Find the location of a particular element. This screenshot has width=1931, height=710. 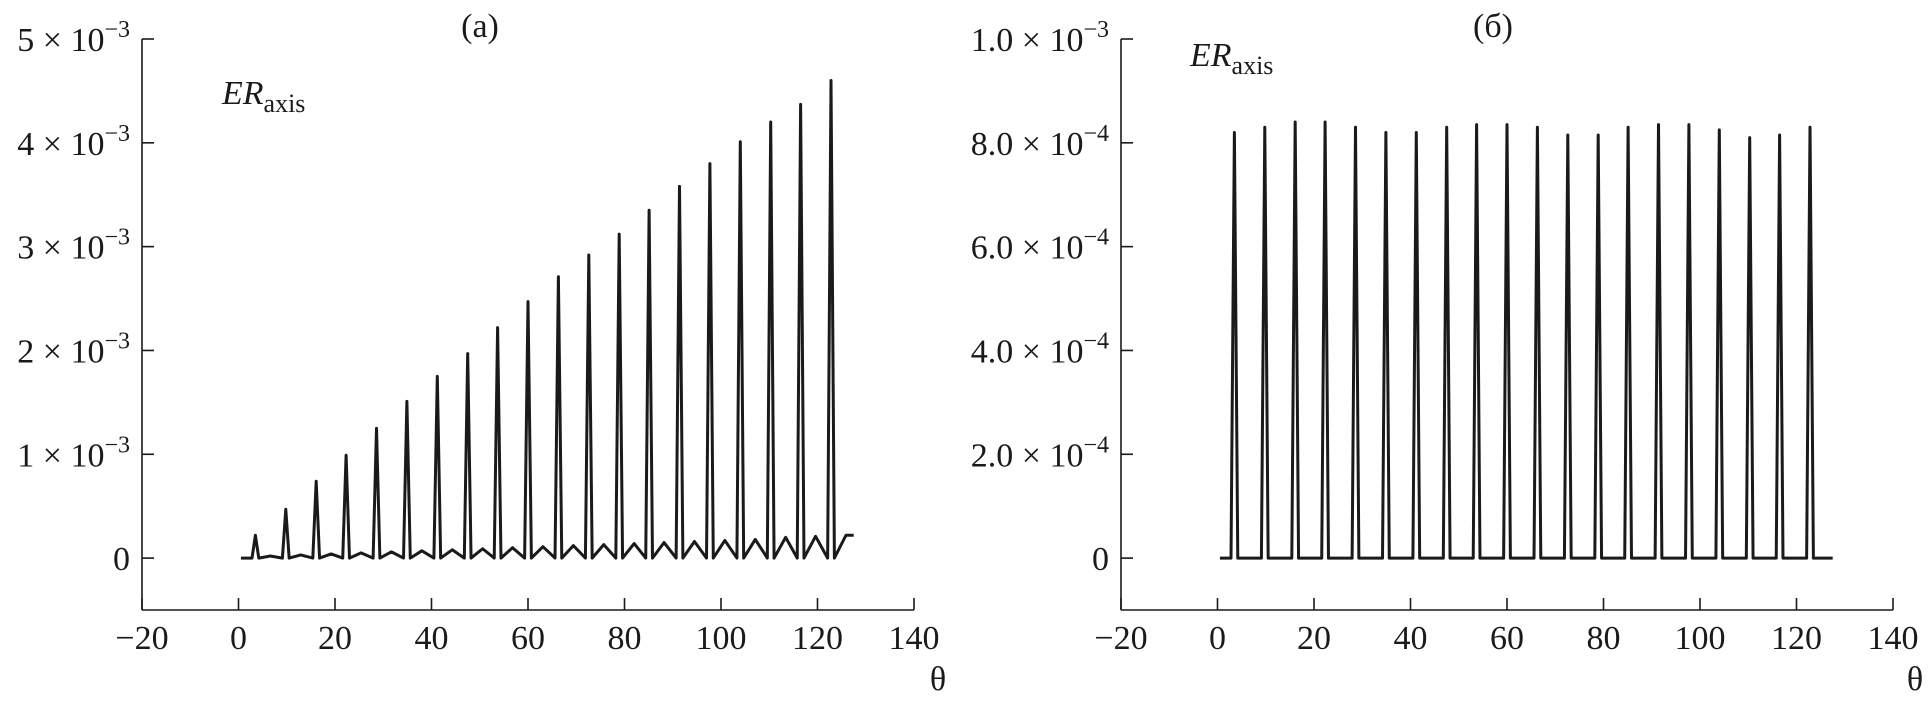

panel-title: (б) is located at coordinates (1493, 26).